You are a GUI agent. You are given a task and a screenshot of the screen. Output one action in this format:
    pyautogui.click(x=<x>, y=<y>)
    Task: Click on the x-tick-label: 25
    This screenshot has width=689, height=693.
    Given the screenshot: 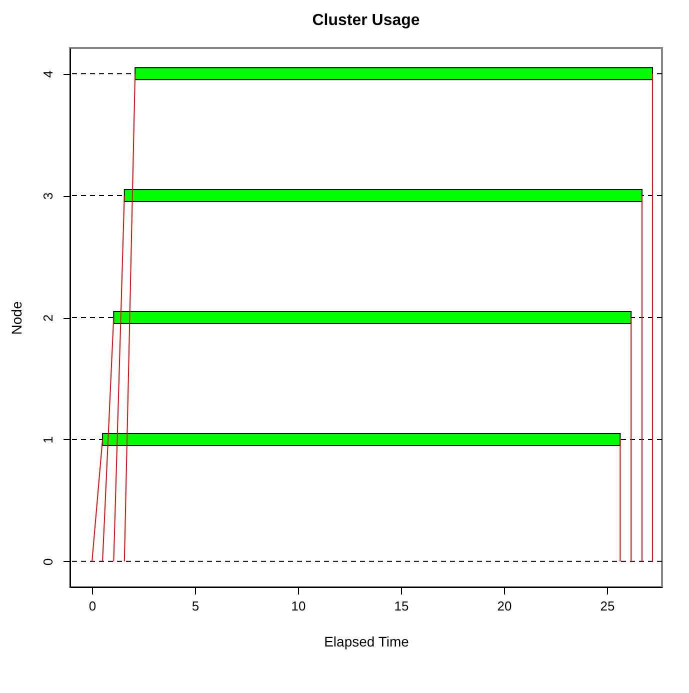 What is the action you would take?
    pyautogui.click(x=607, y=606)
    